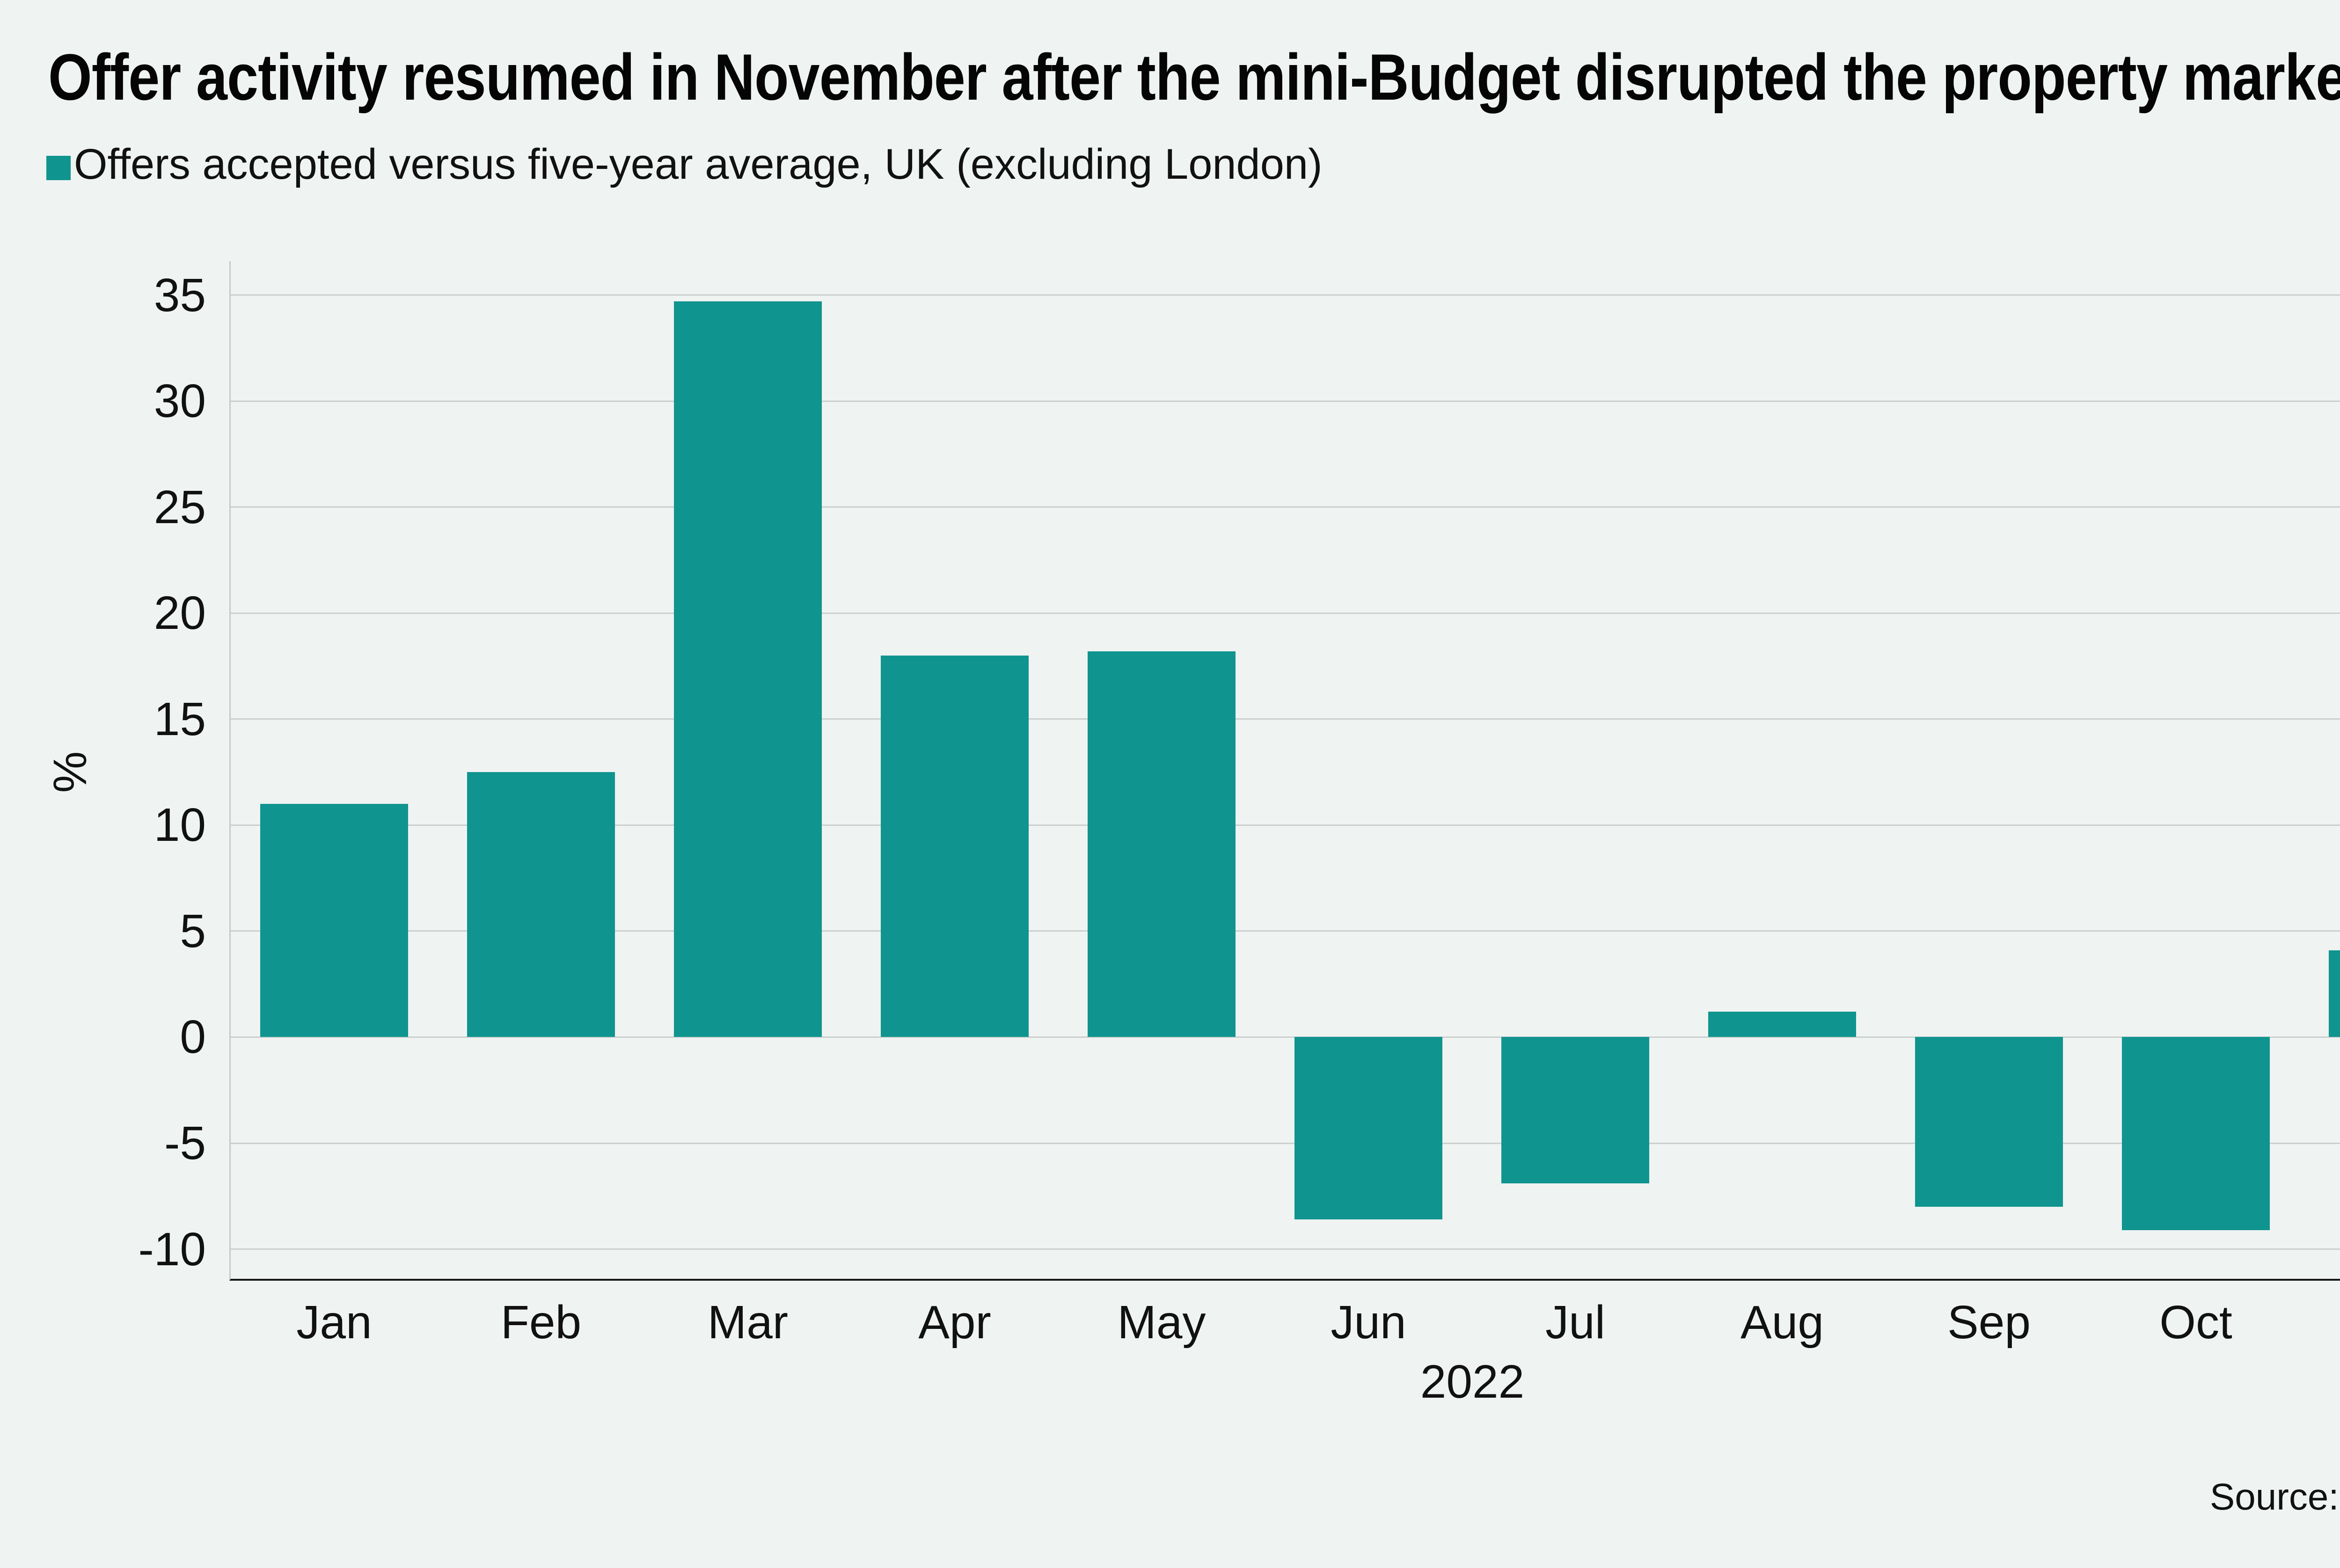  What do you see at coordinates (172, 1249) in the screenshot?
I see `y-tick-label--10: -10` at bounding box center [172, 1249].